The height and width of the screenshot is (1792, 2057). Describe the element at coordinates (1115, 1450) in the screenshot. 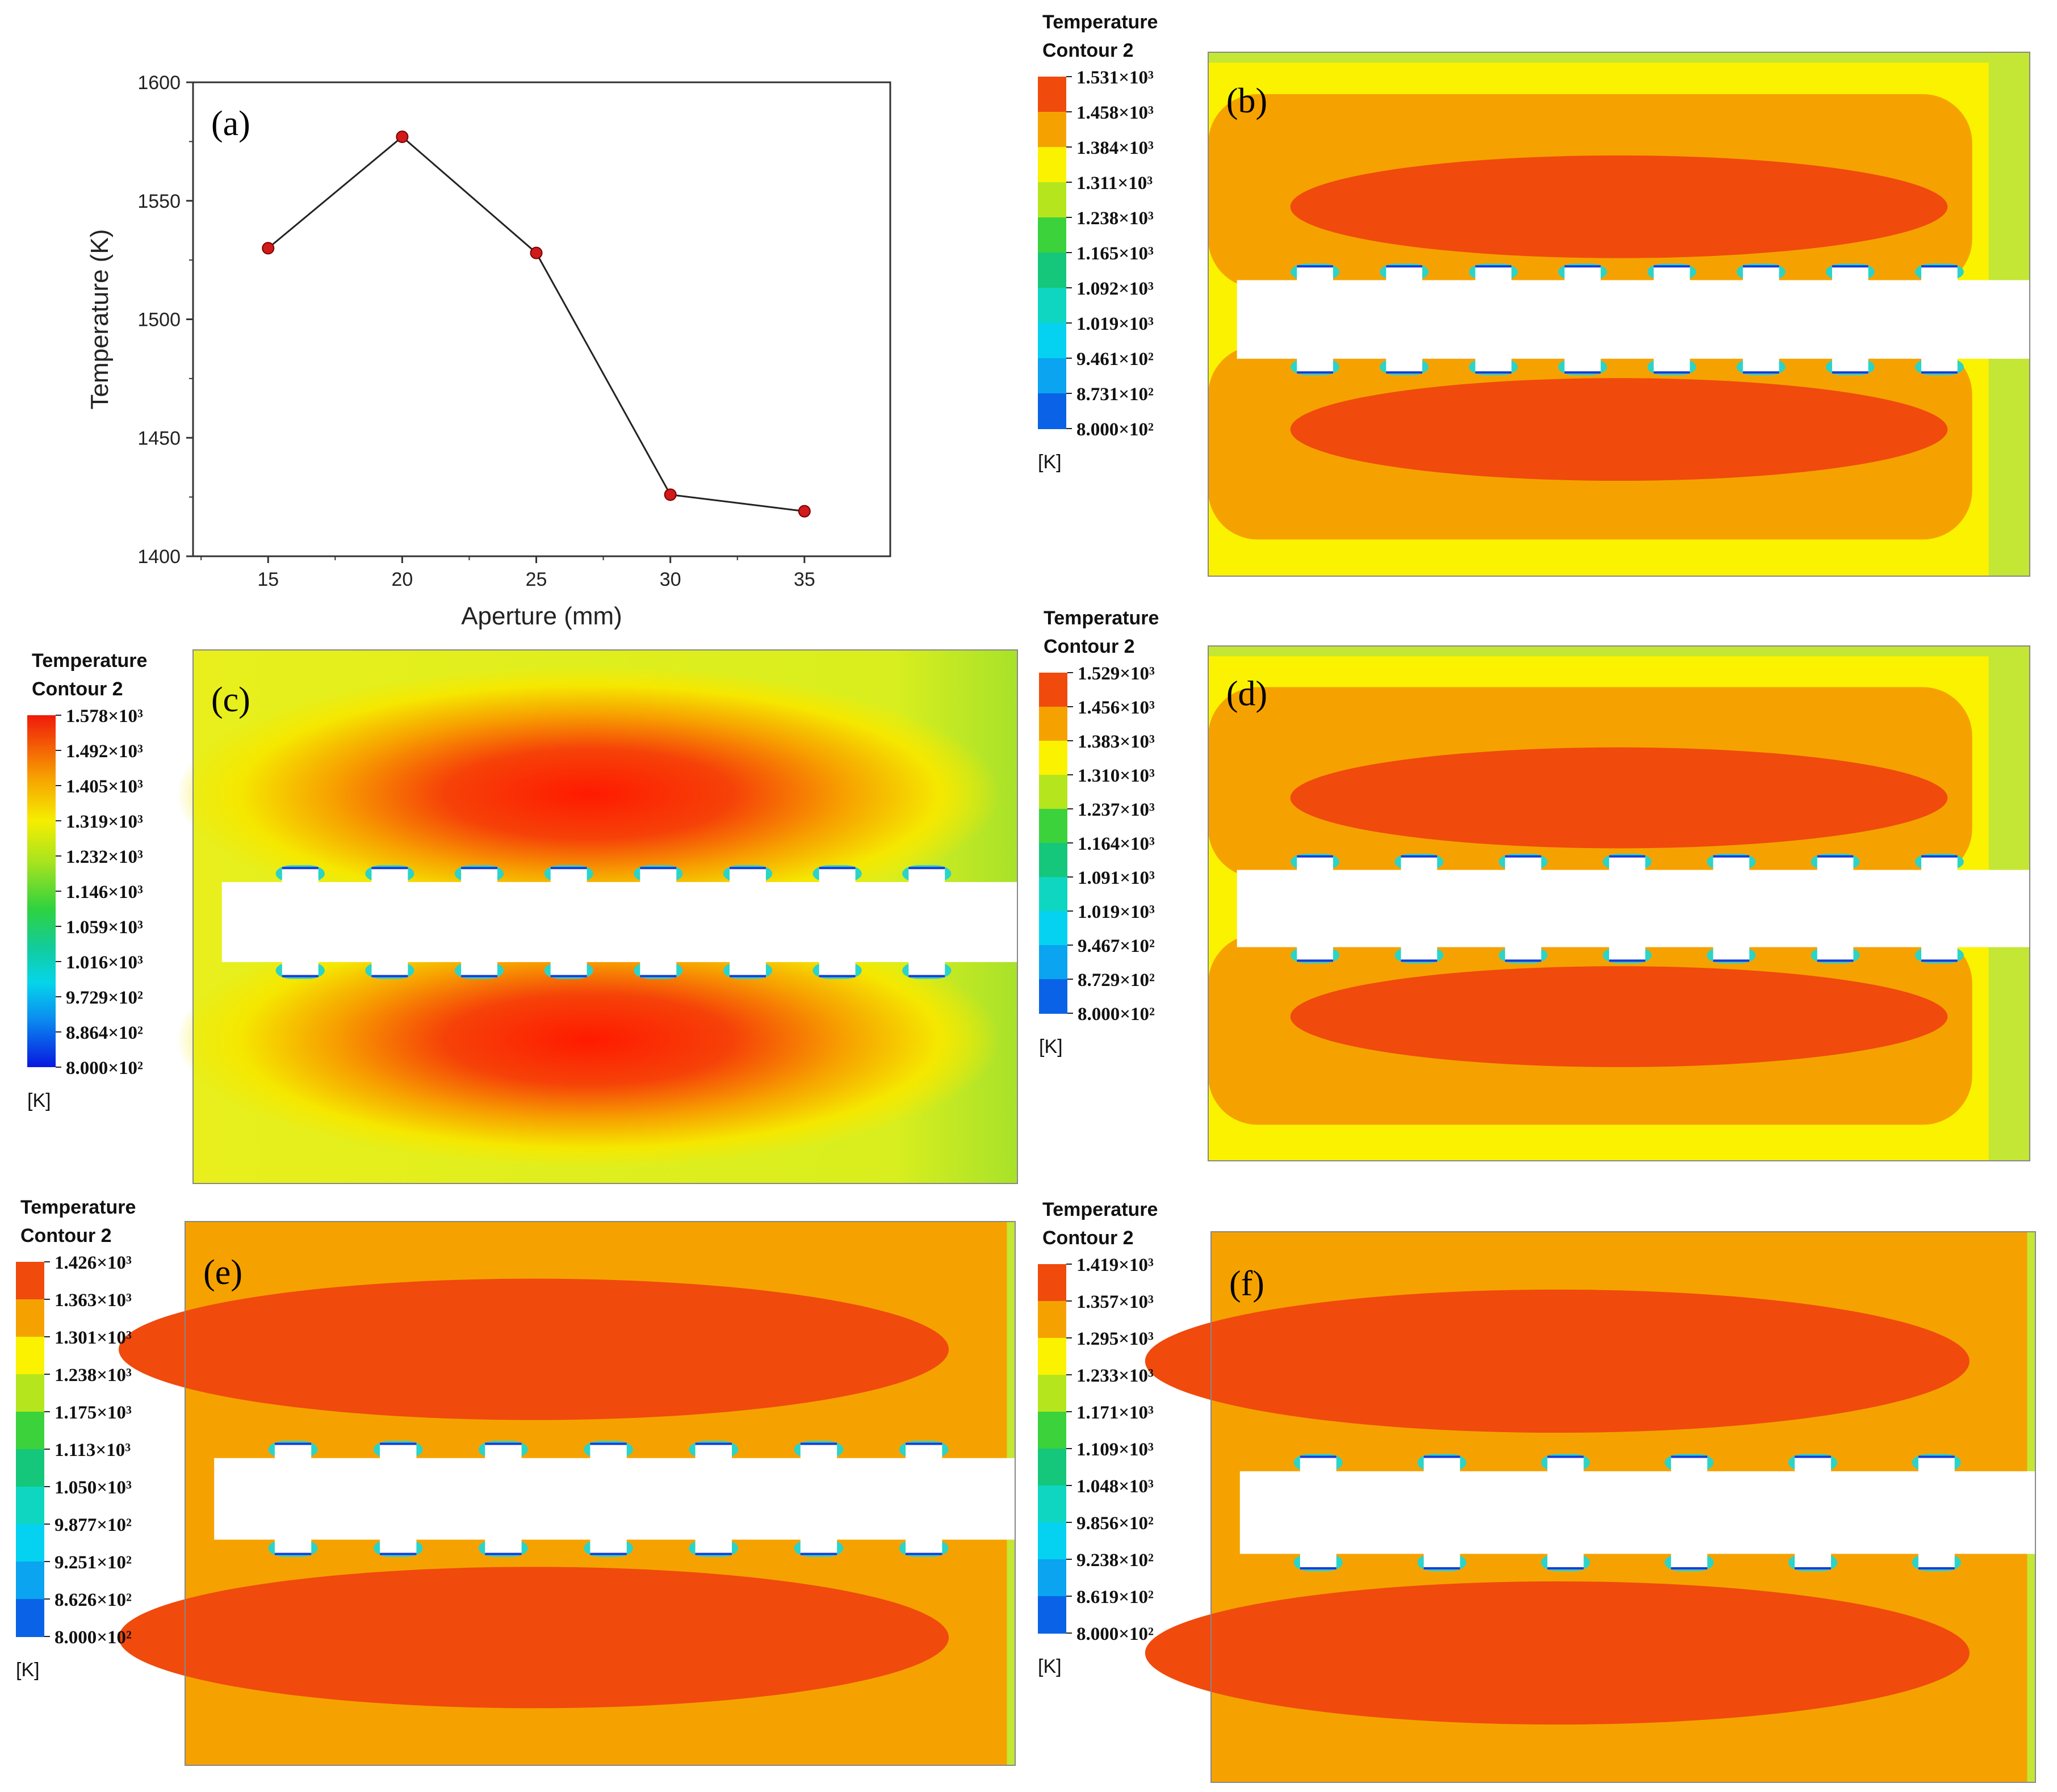

I see `colorbar-label: 1.109×10³` at that location.